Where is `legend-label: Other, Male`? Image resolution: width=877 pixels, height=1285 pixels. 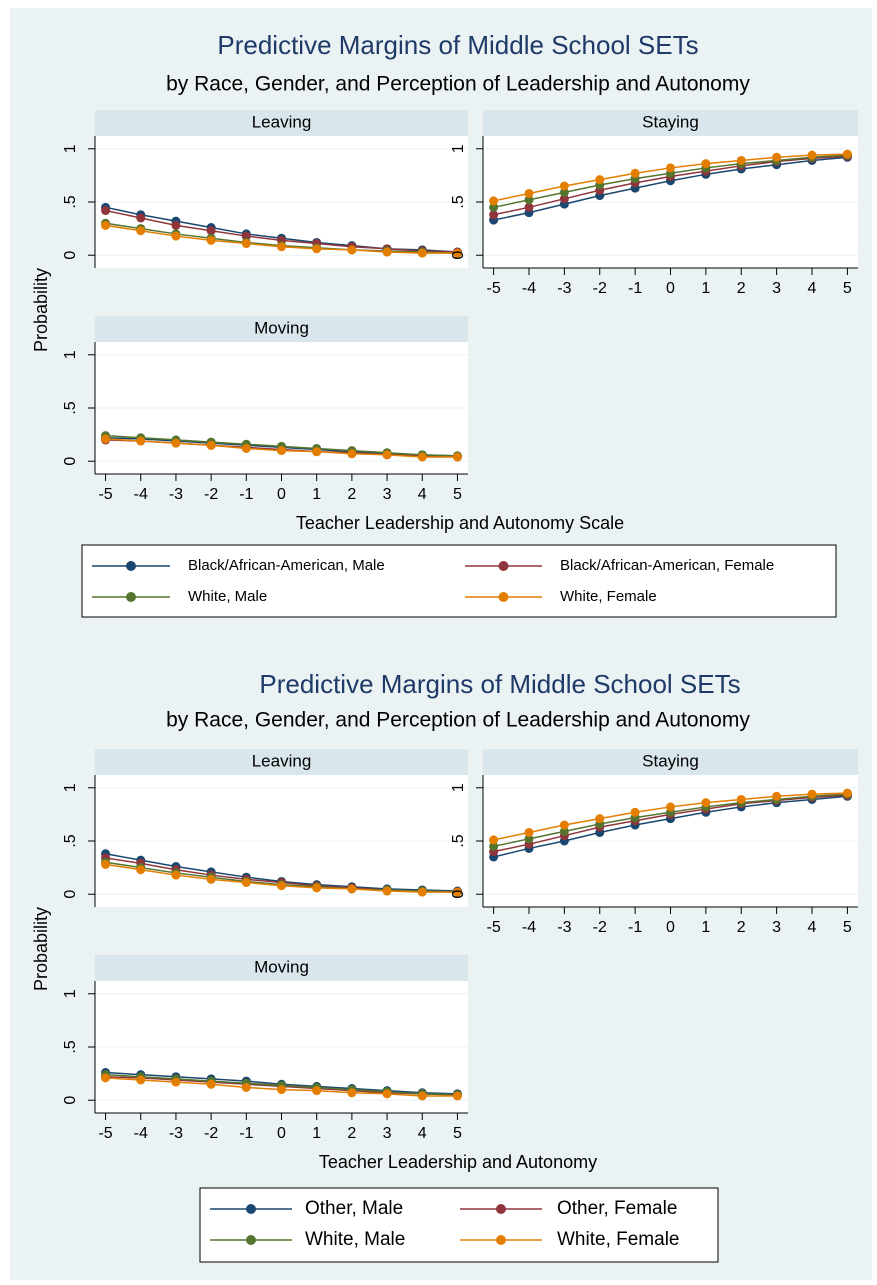 legend-label: Other, Male is located at coordinates (354, 1208).